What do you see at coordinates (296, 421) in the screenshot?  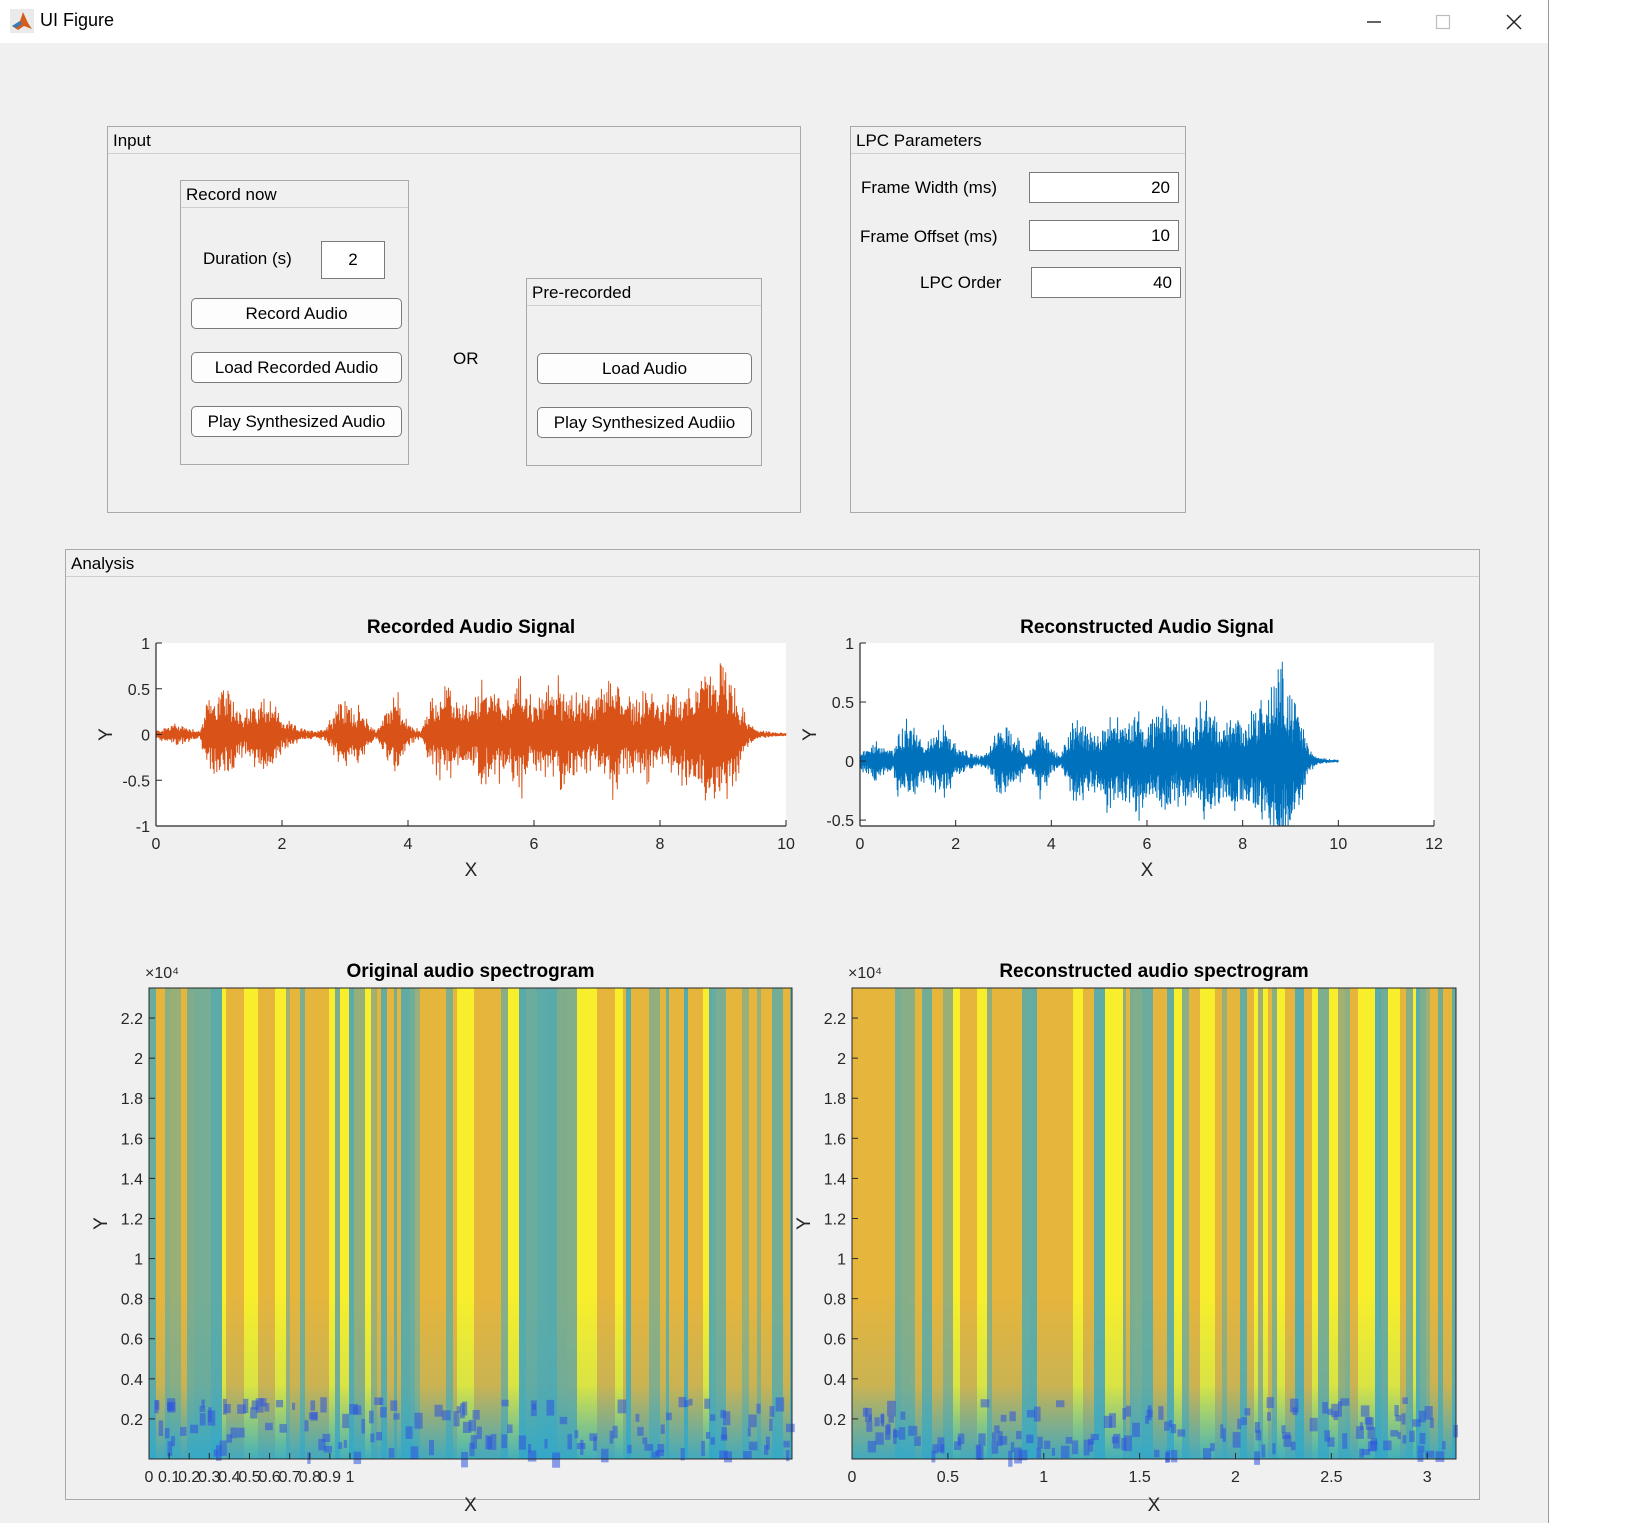 I see `play-synthesized-audio-button: Play Synthesized Audio` at bounding box center [296, 421].